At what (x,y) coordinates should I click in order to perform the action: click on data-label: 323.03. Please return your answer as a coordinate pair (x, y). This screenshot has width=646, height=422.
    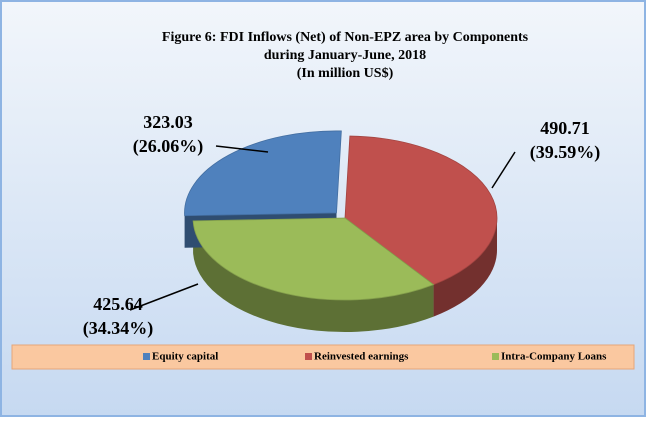
    Looking at the image, I should click on (168, 122).